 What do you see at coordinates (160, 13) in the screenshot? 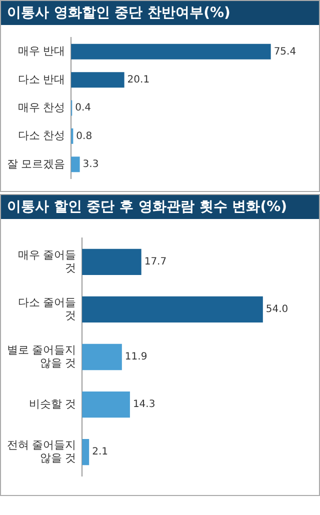
I see `chart-title: 이통사 영화할인 중단 찬반여부(%)` at bounding box center [160, 13].